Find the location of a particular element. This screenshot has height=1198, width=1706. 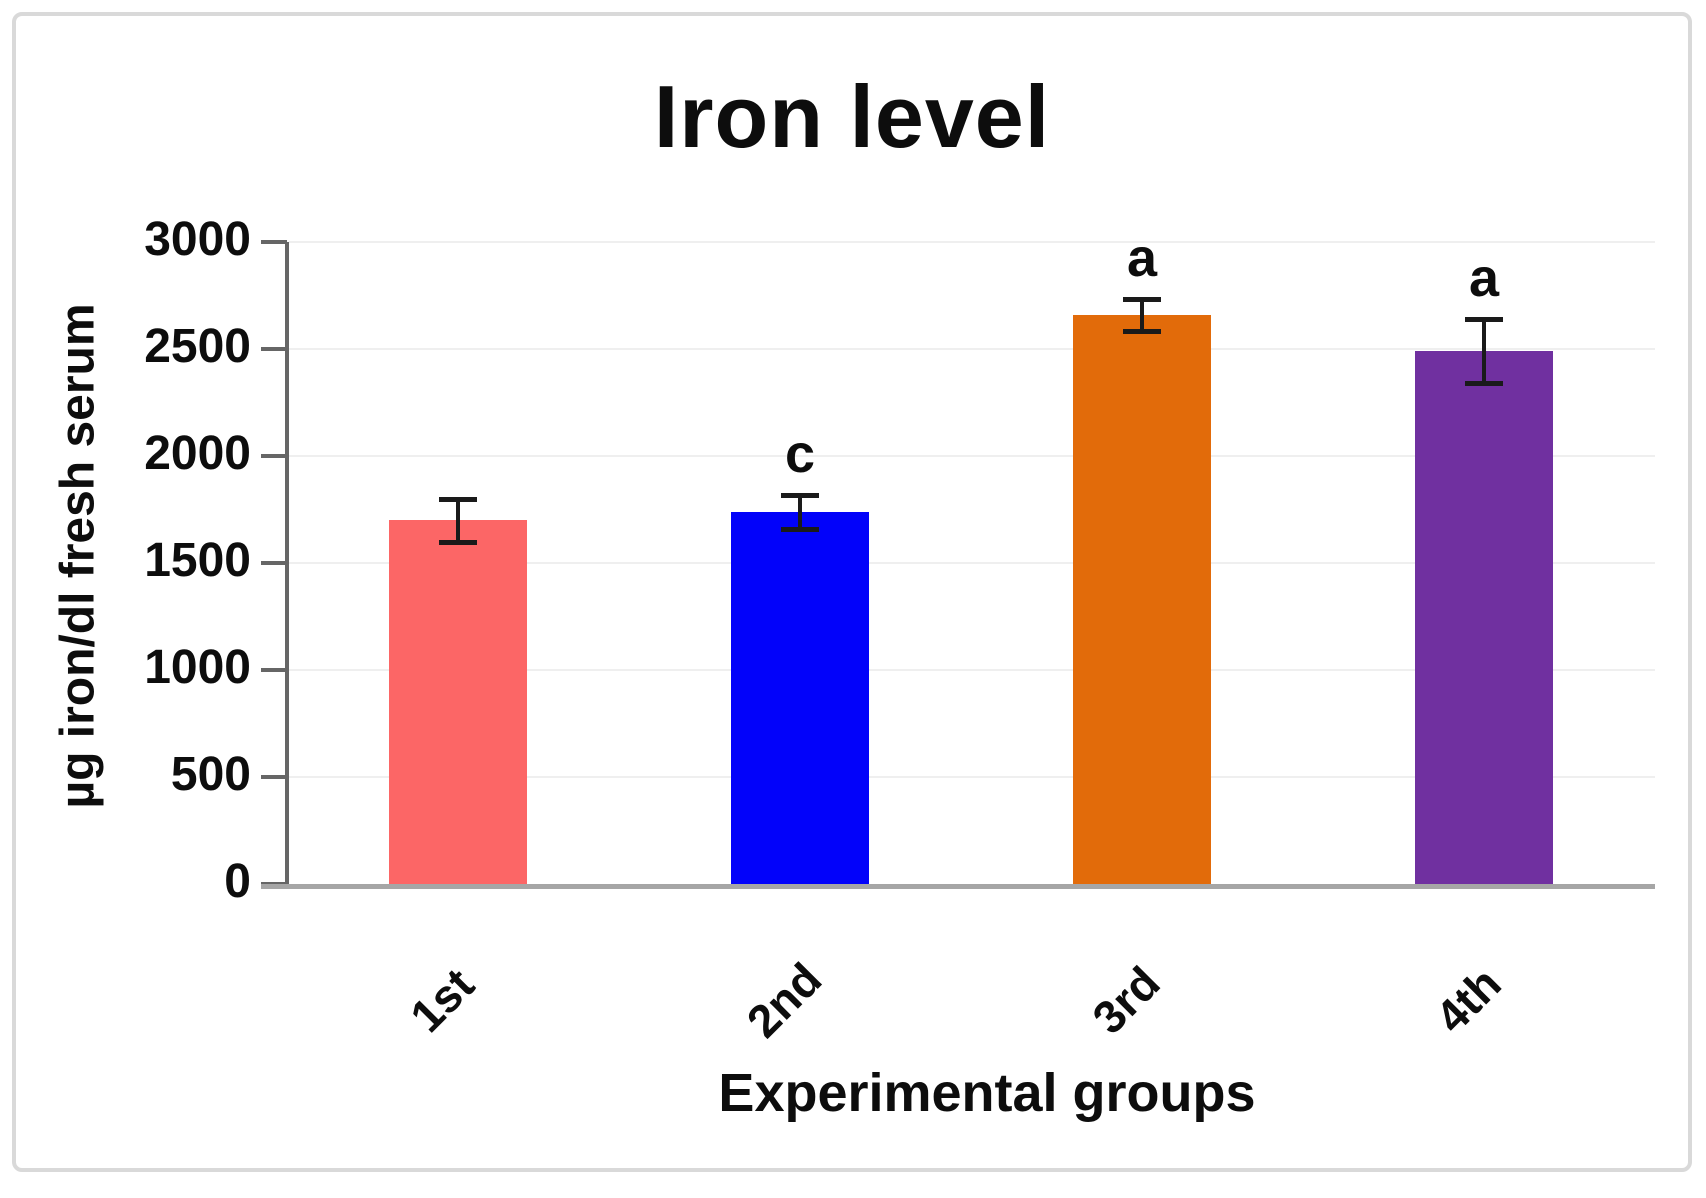

x-axis-title: Experimental groups is located at coordinates (987, 1093).